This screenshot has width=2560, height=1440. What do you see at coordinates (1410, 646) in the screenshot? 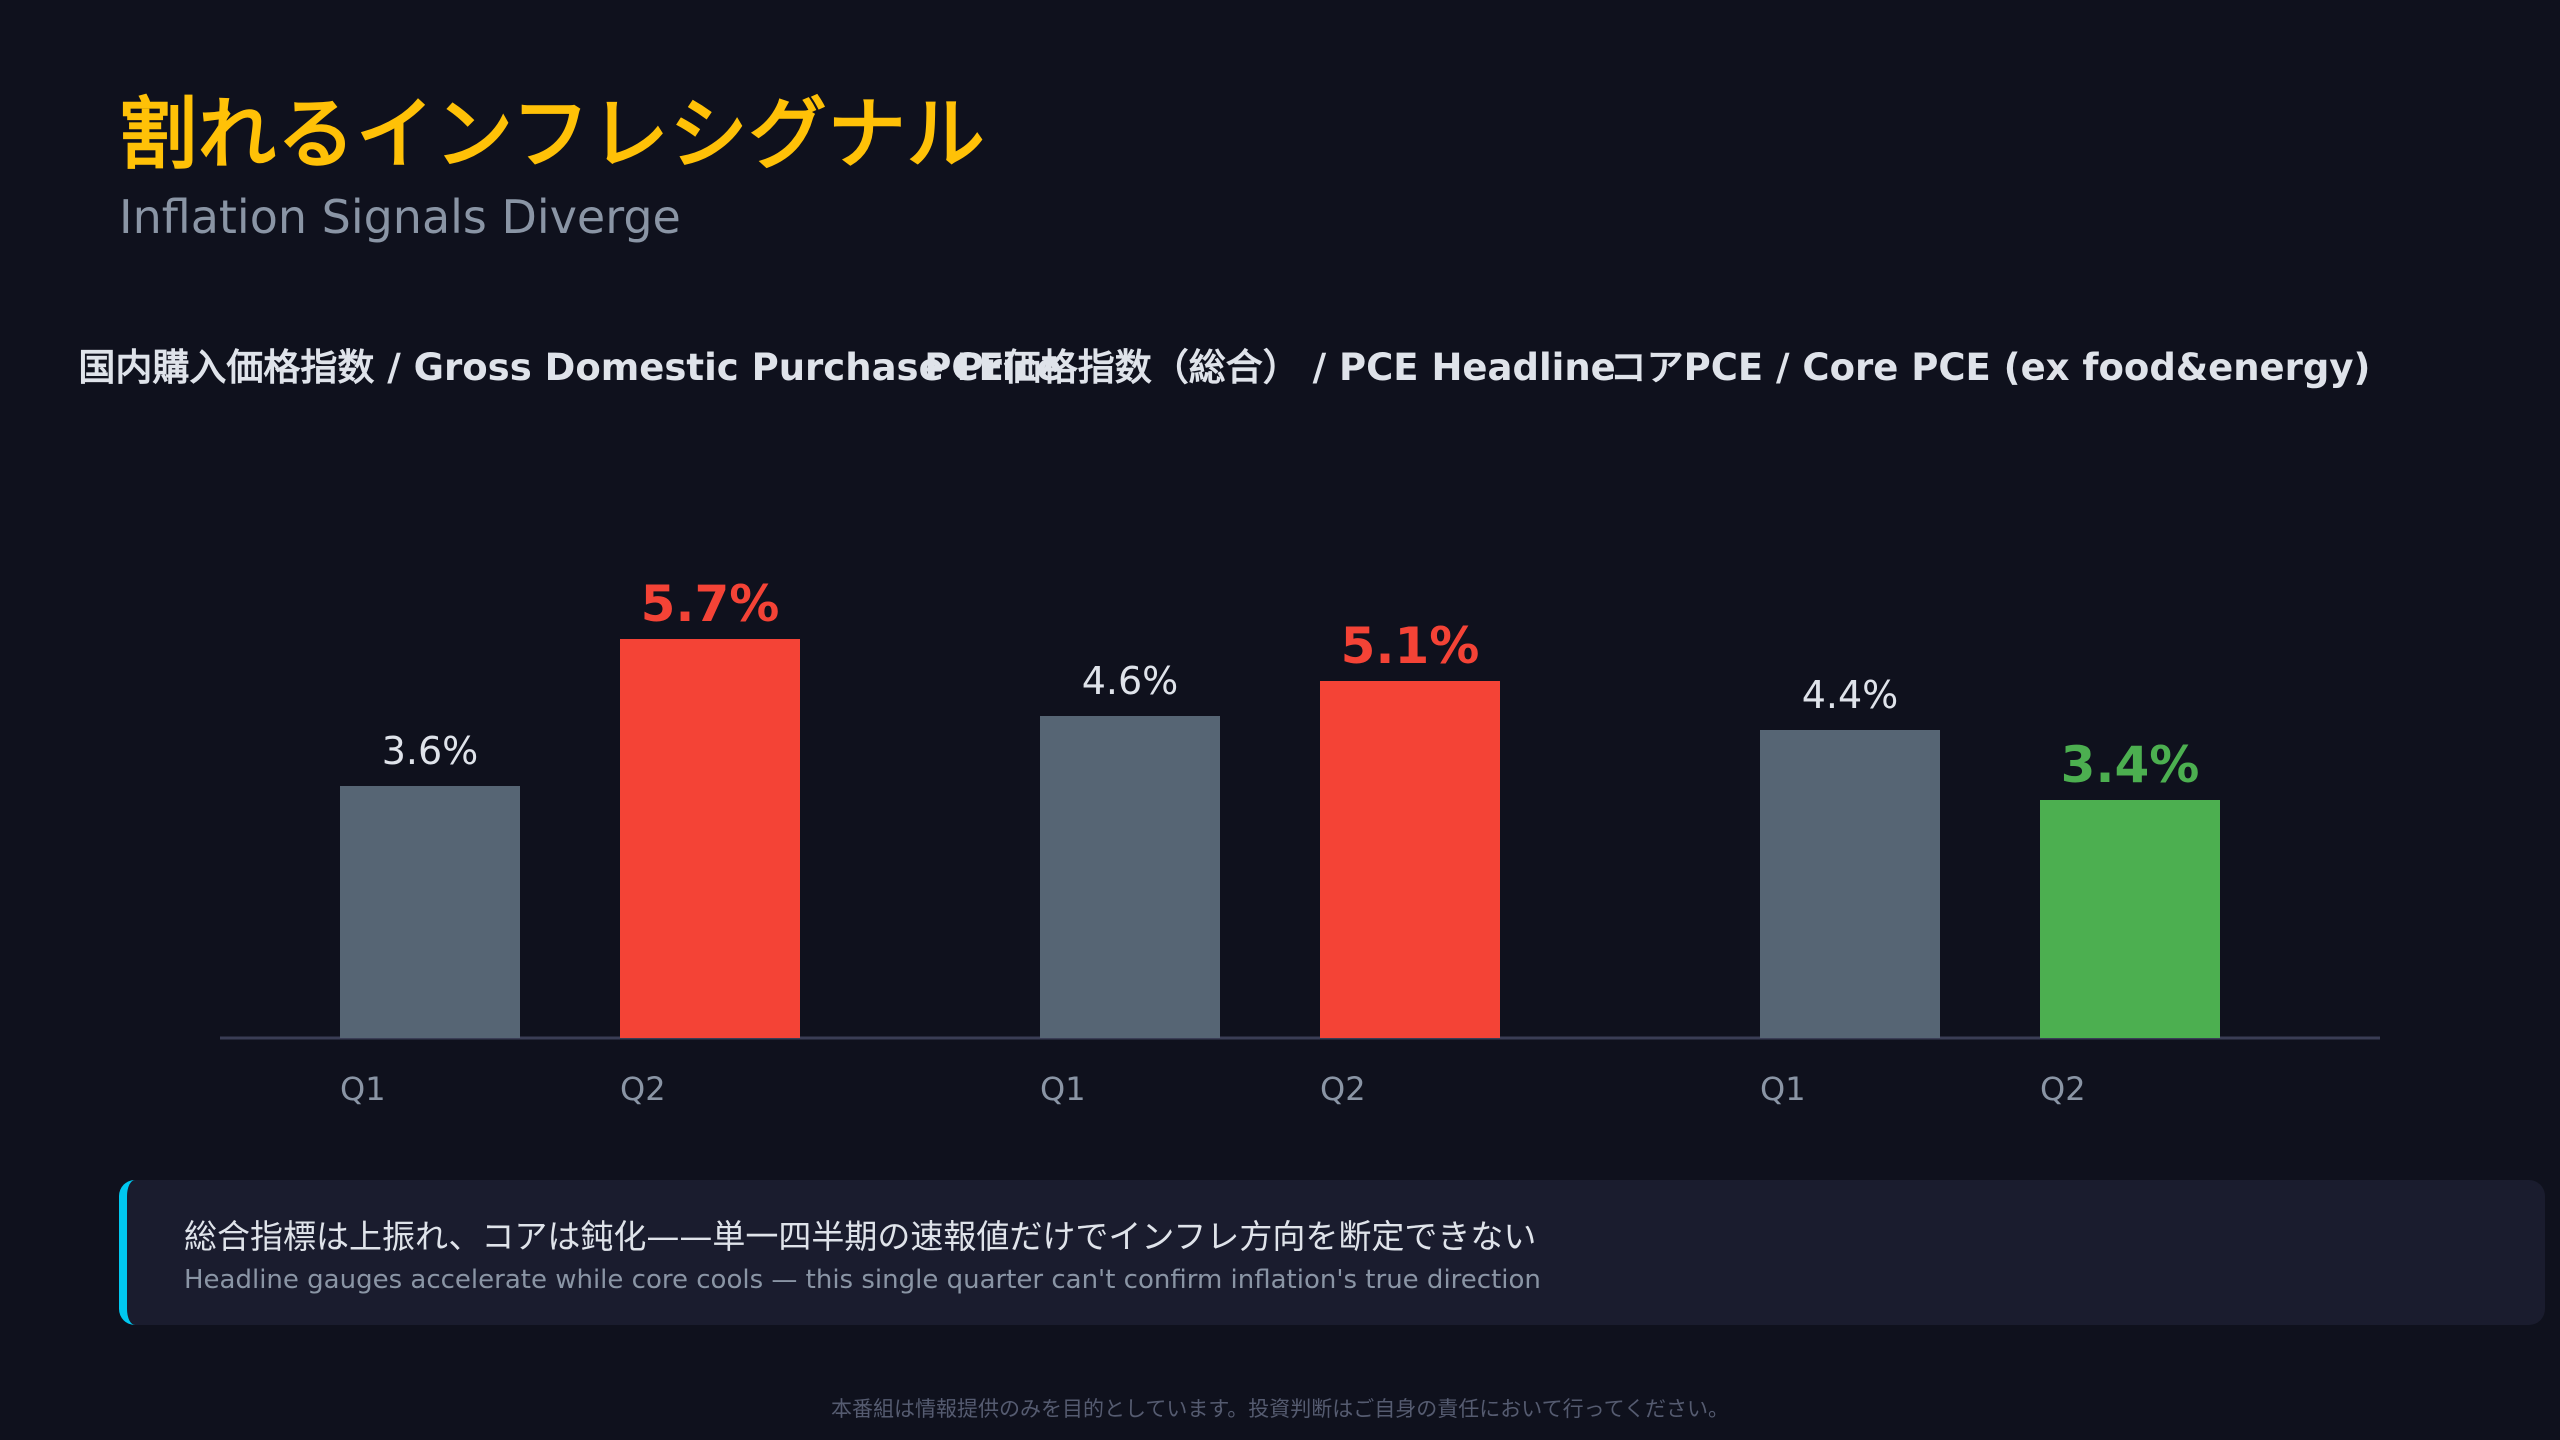
I see `data-label: 5.1%` at bounding box center [1410, 646].